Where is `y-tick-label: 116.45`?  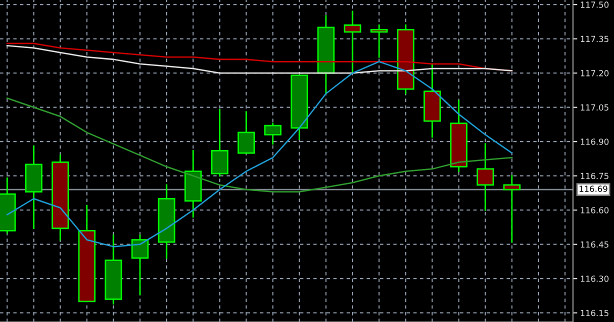 y-tick-label: 116.45 is located at coordinates (594, 244).